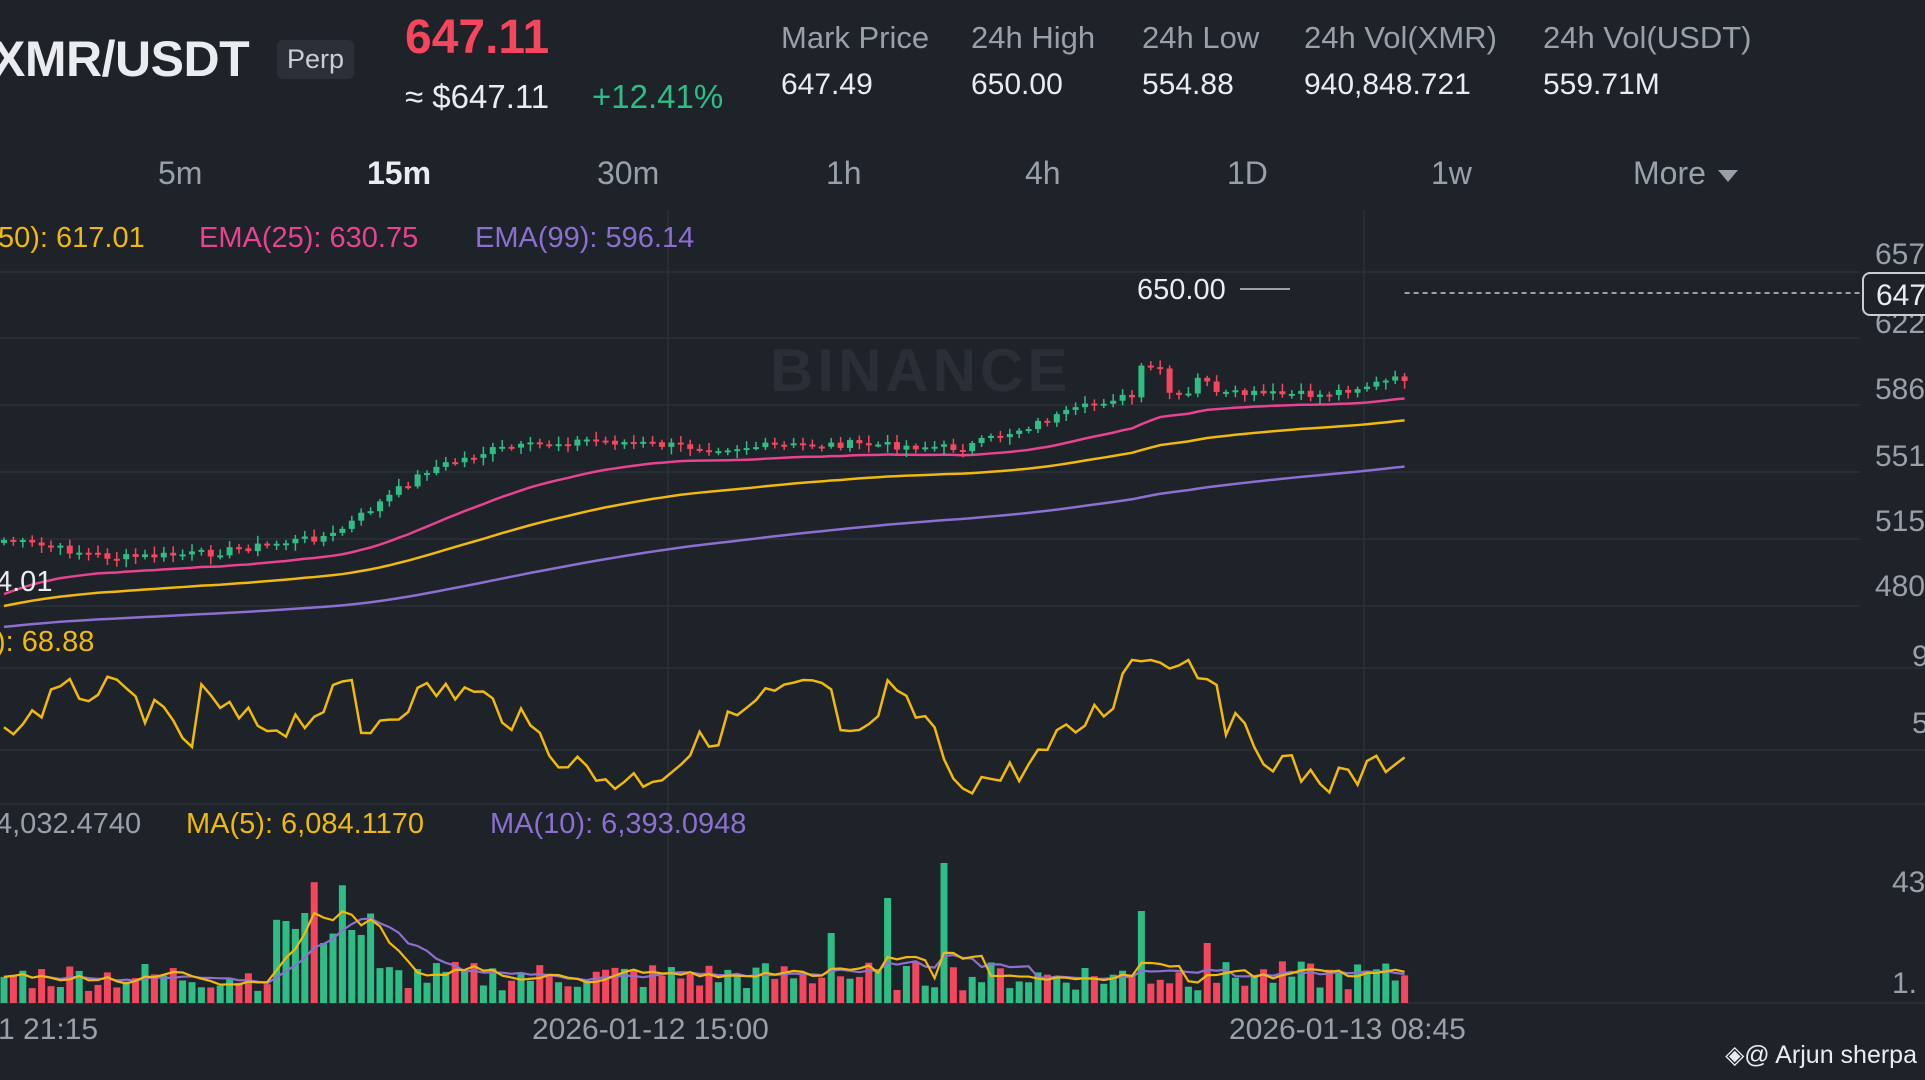  I want to click on vol-ma5-legend: MA(5): 6,084.1170, so click(305, 824).